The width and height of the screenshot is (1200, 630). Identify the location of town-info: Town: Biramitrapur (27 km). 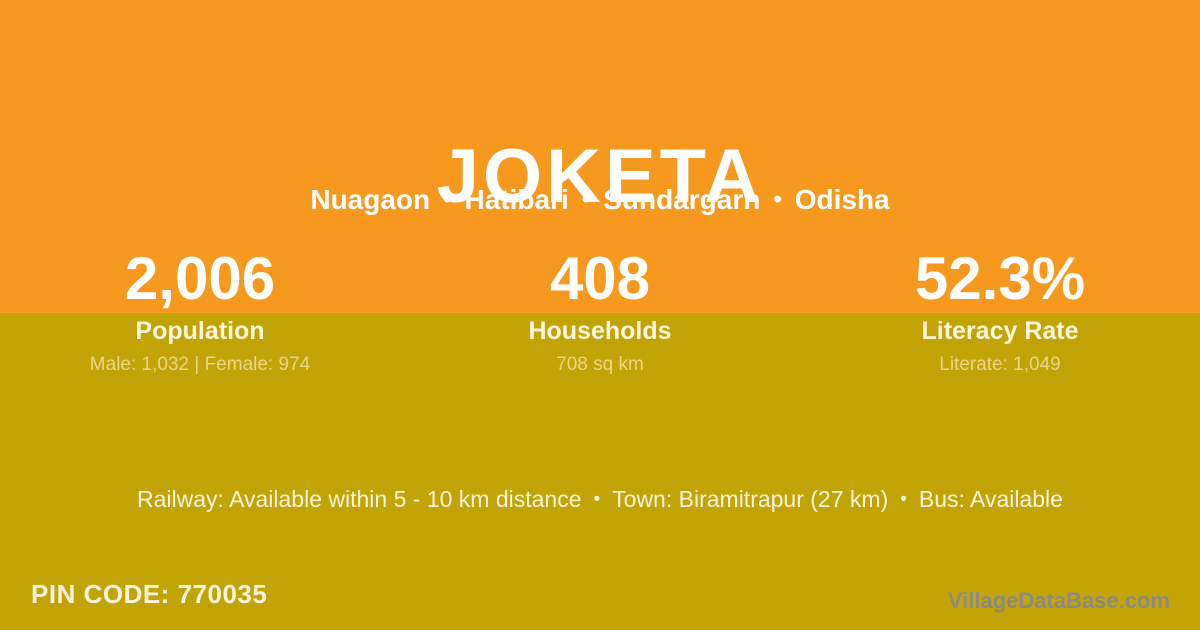
(750, 499).